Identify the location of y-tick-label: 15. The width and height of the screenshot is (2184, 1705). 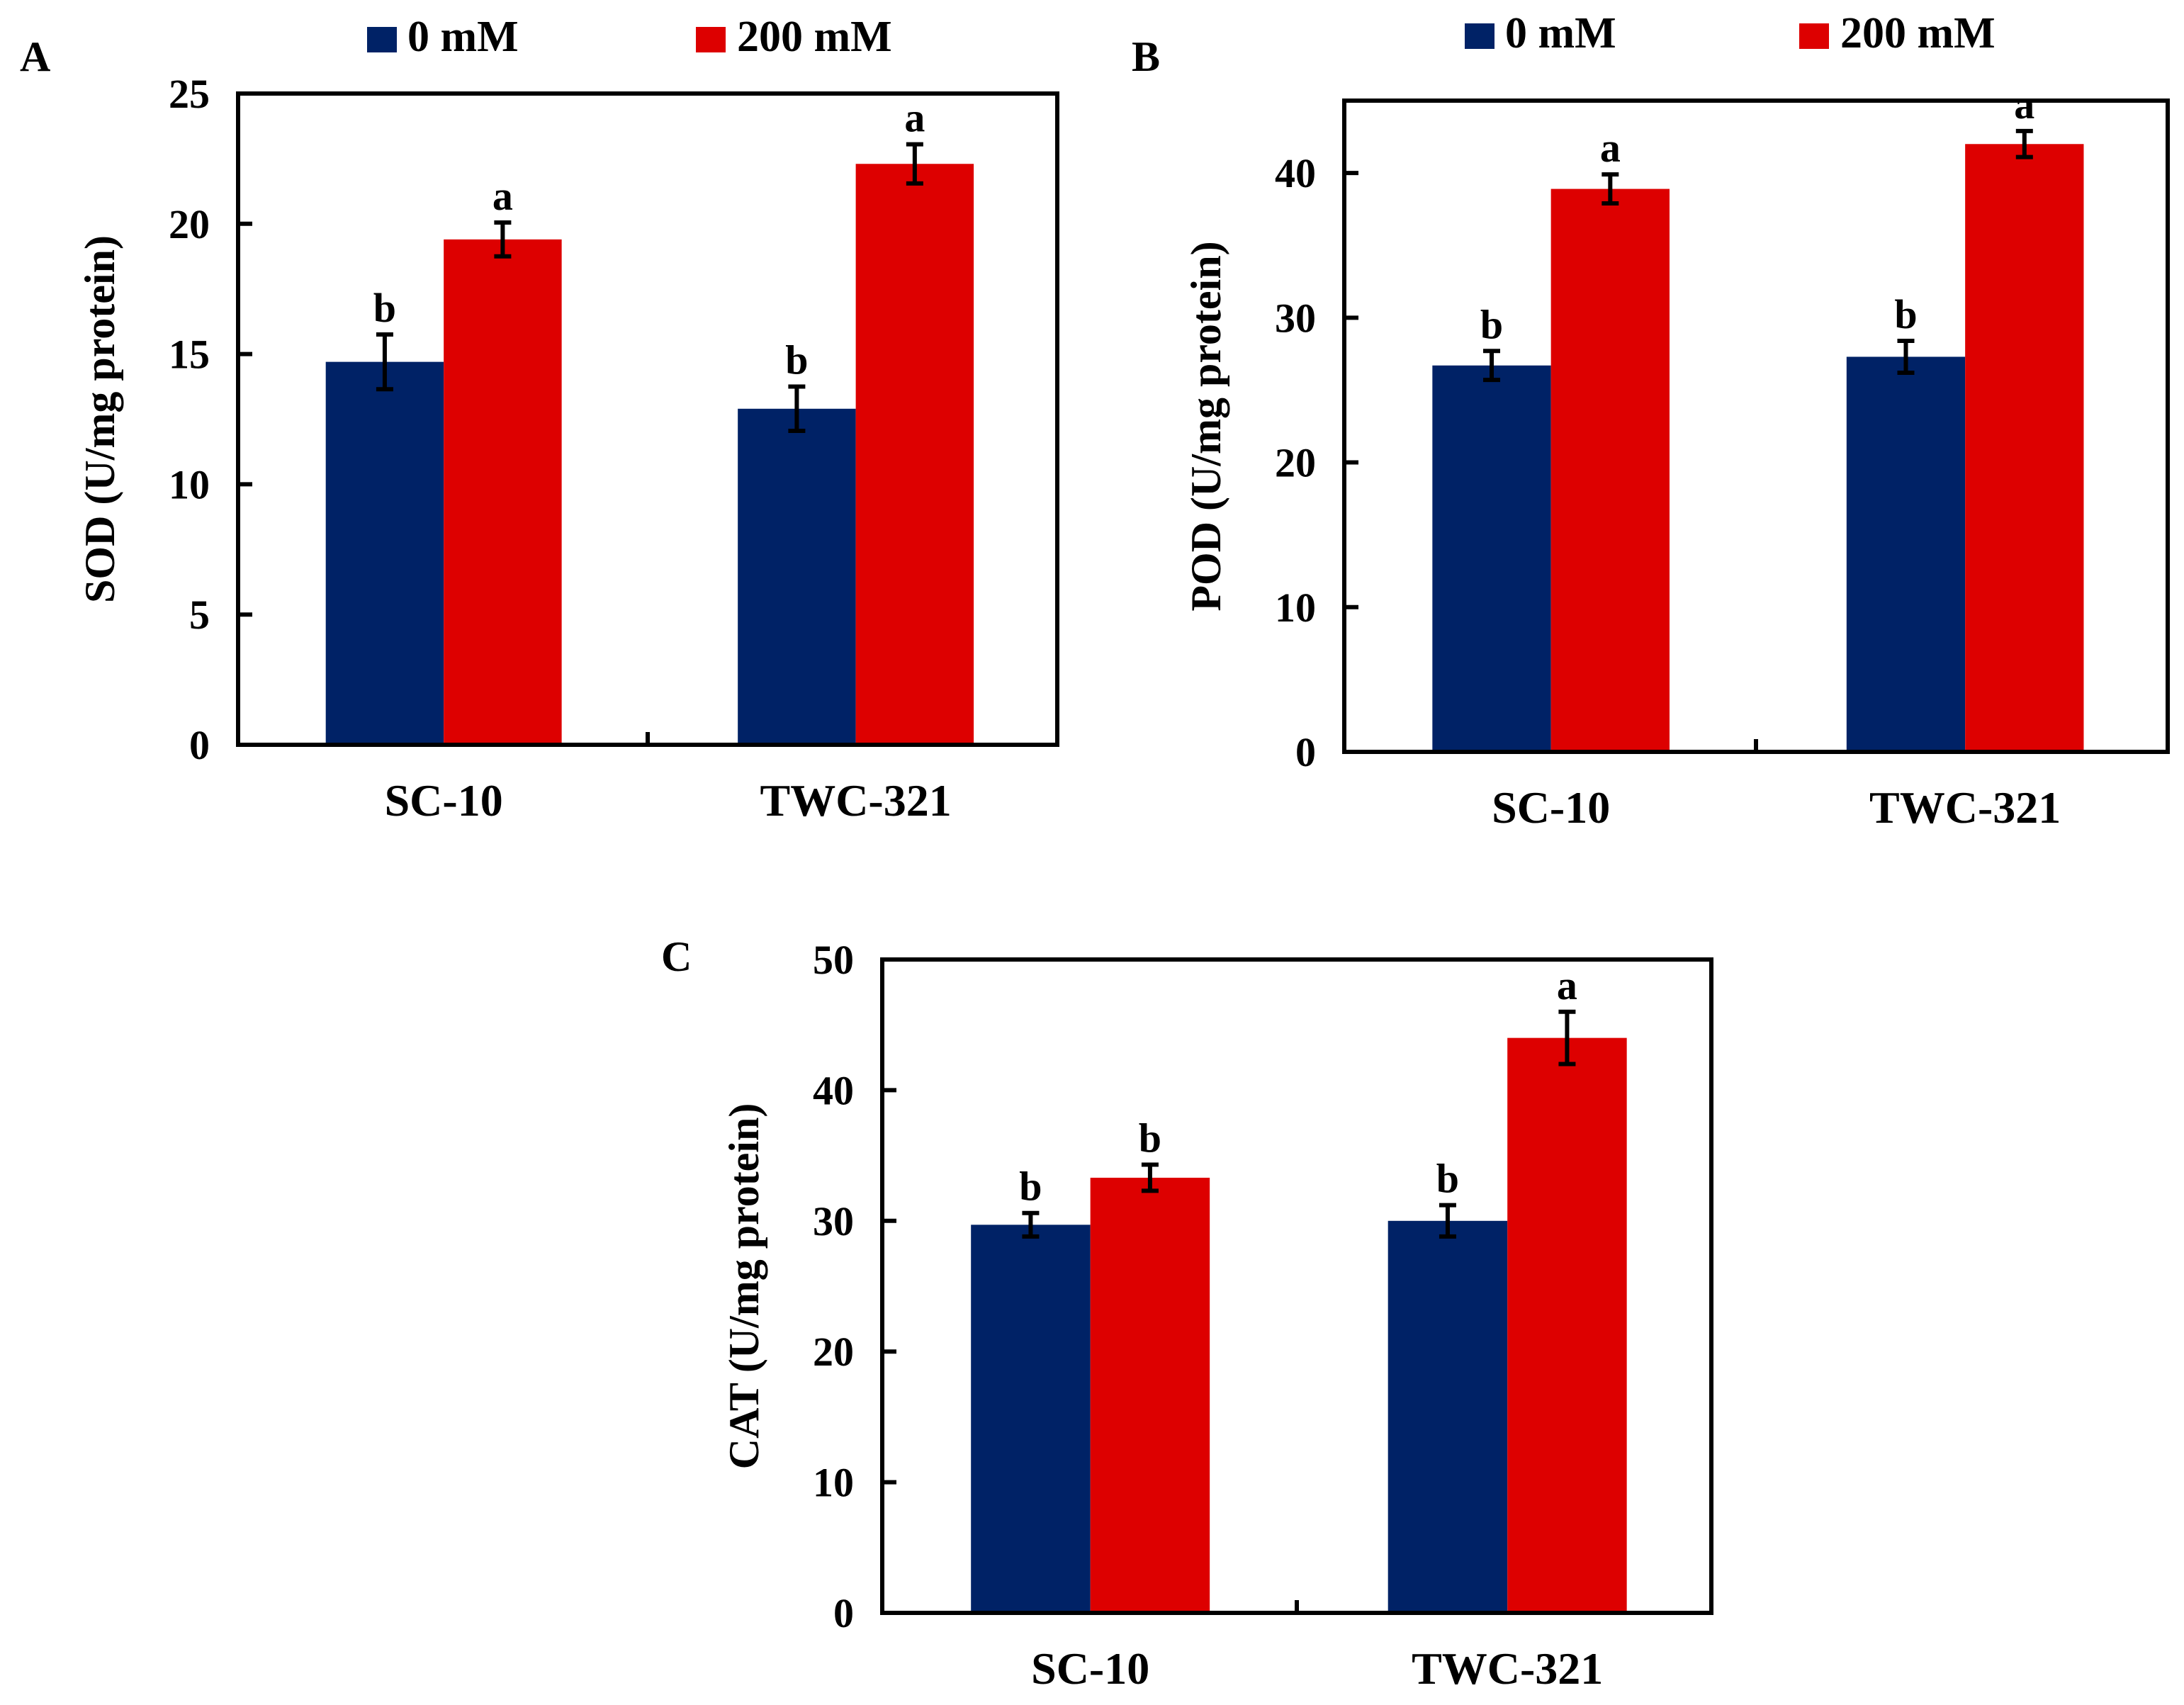
(189, 355).